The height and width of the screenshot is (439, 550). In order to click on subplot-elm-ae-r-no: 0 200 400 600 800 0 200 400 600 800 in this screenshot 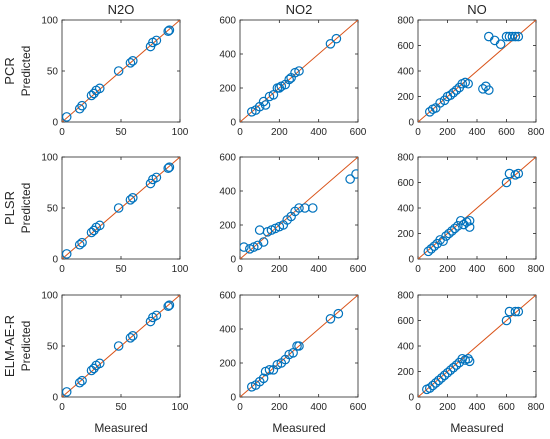, I will do `click(470, 352)`.